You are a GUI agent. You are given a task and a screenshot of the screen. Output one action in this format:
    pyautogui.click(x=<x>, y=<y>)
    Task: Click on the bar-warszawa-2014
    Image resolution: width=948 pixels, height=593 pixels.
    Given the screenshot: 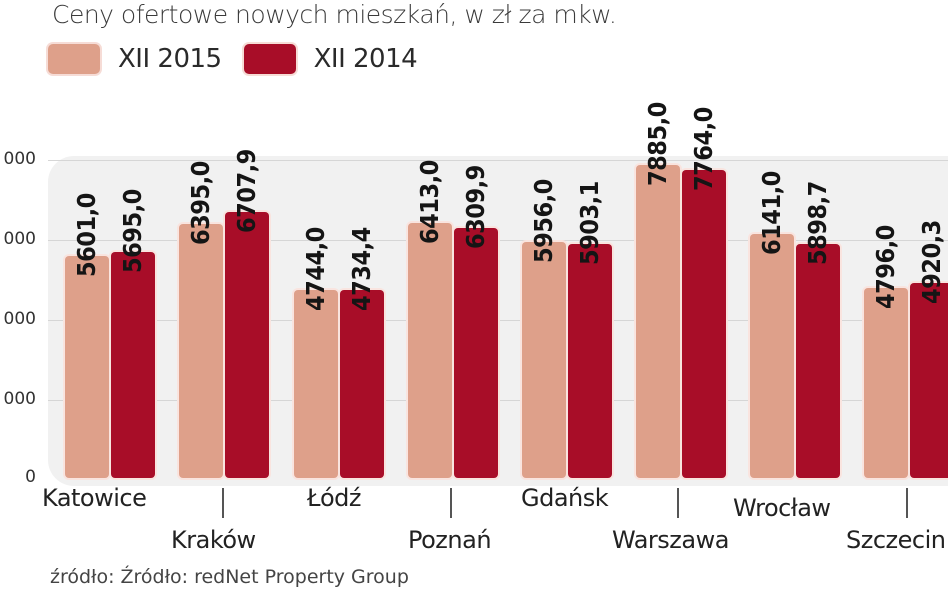 What is the action you would take?
    pyautogui.click(x=704, y=324)
    